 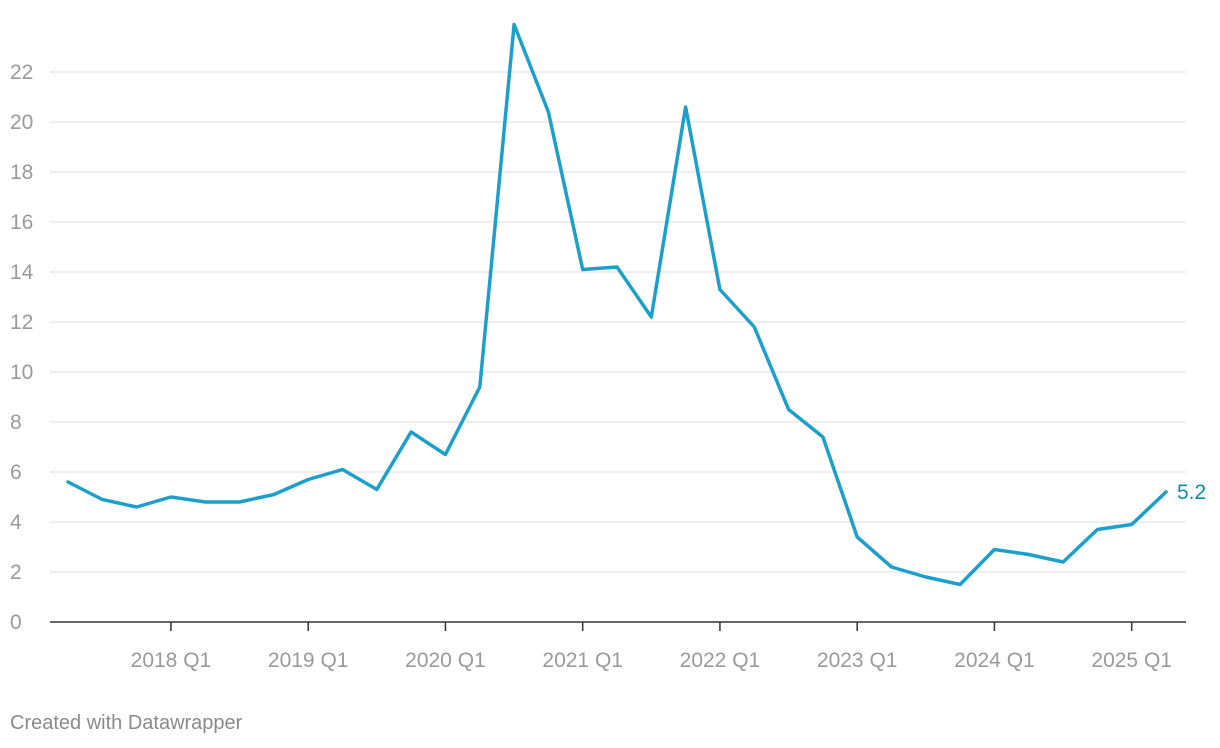 What do you see at coordinates (16, 472) in the screenshot?
I see `y-tick-label: 6` at bounding box center [16, 472].